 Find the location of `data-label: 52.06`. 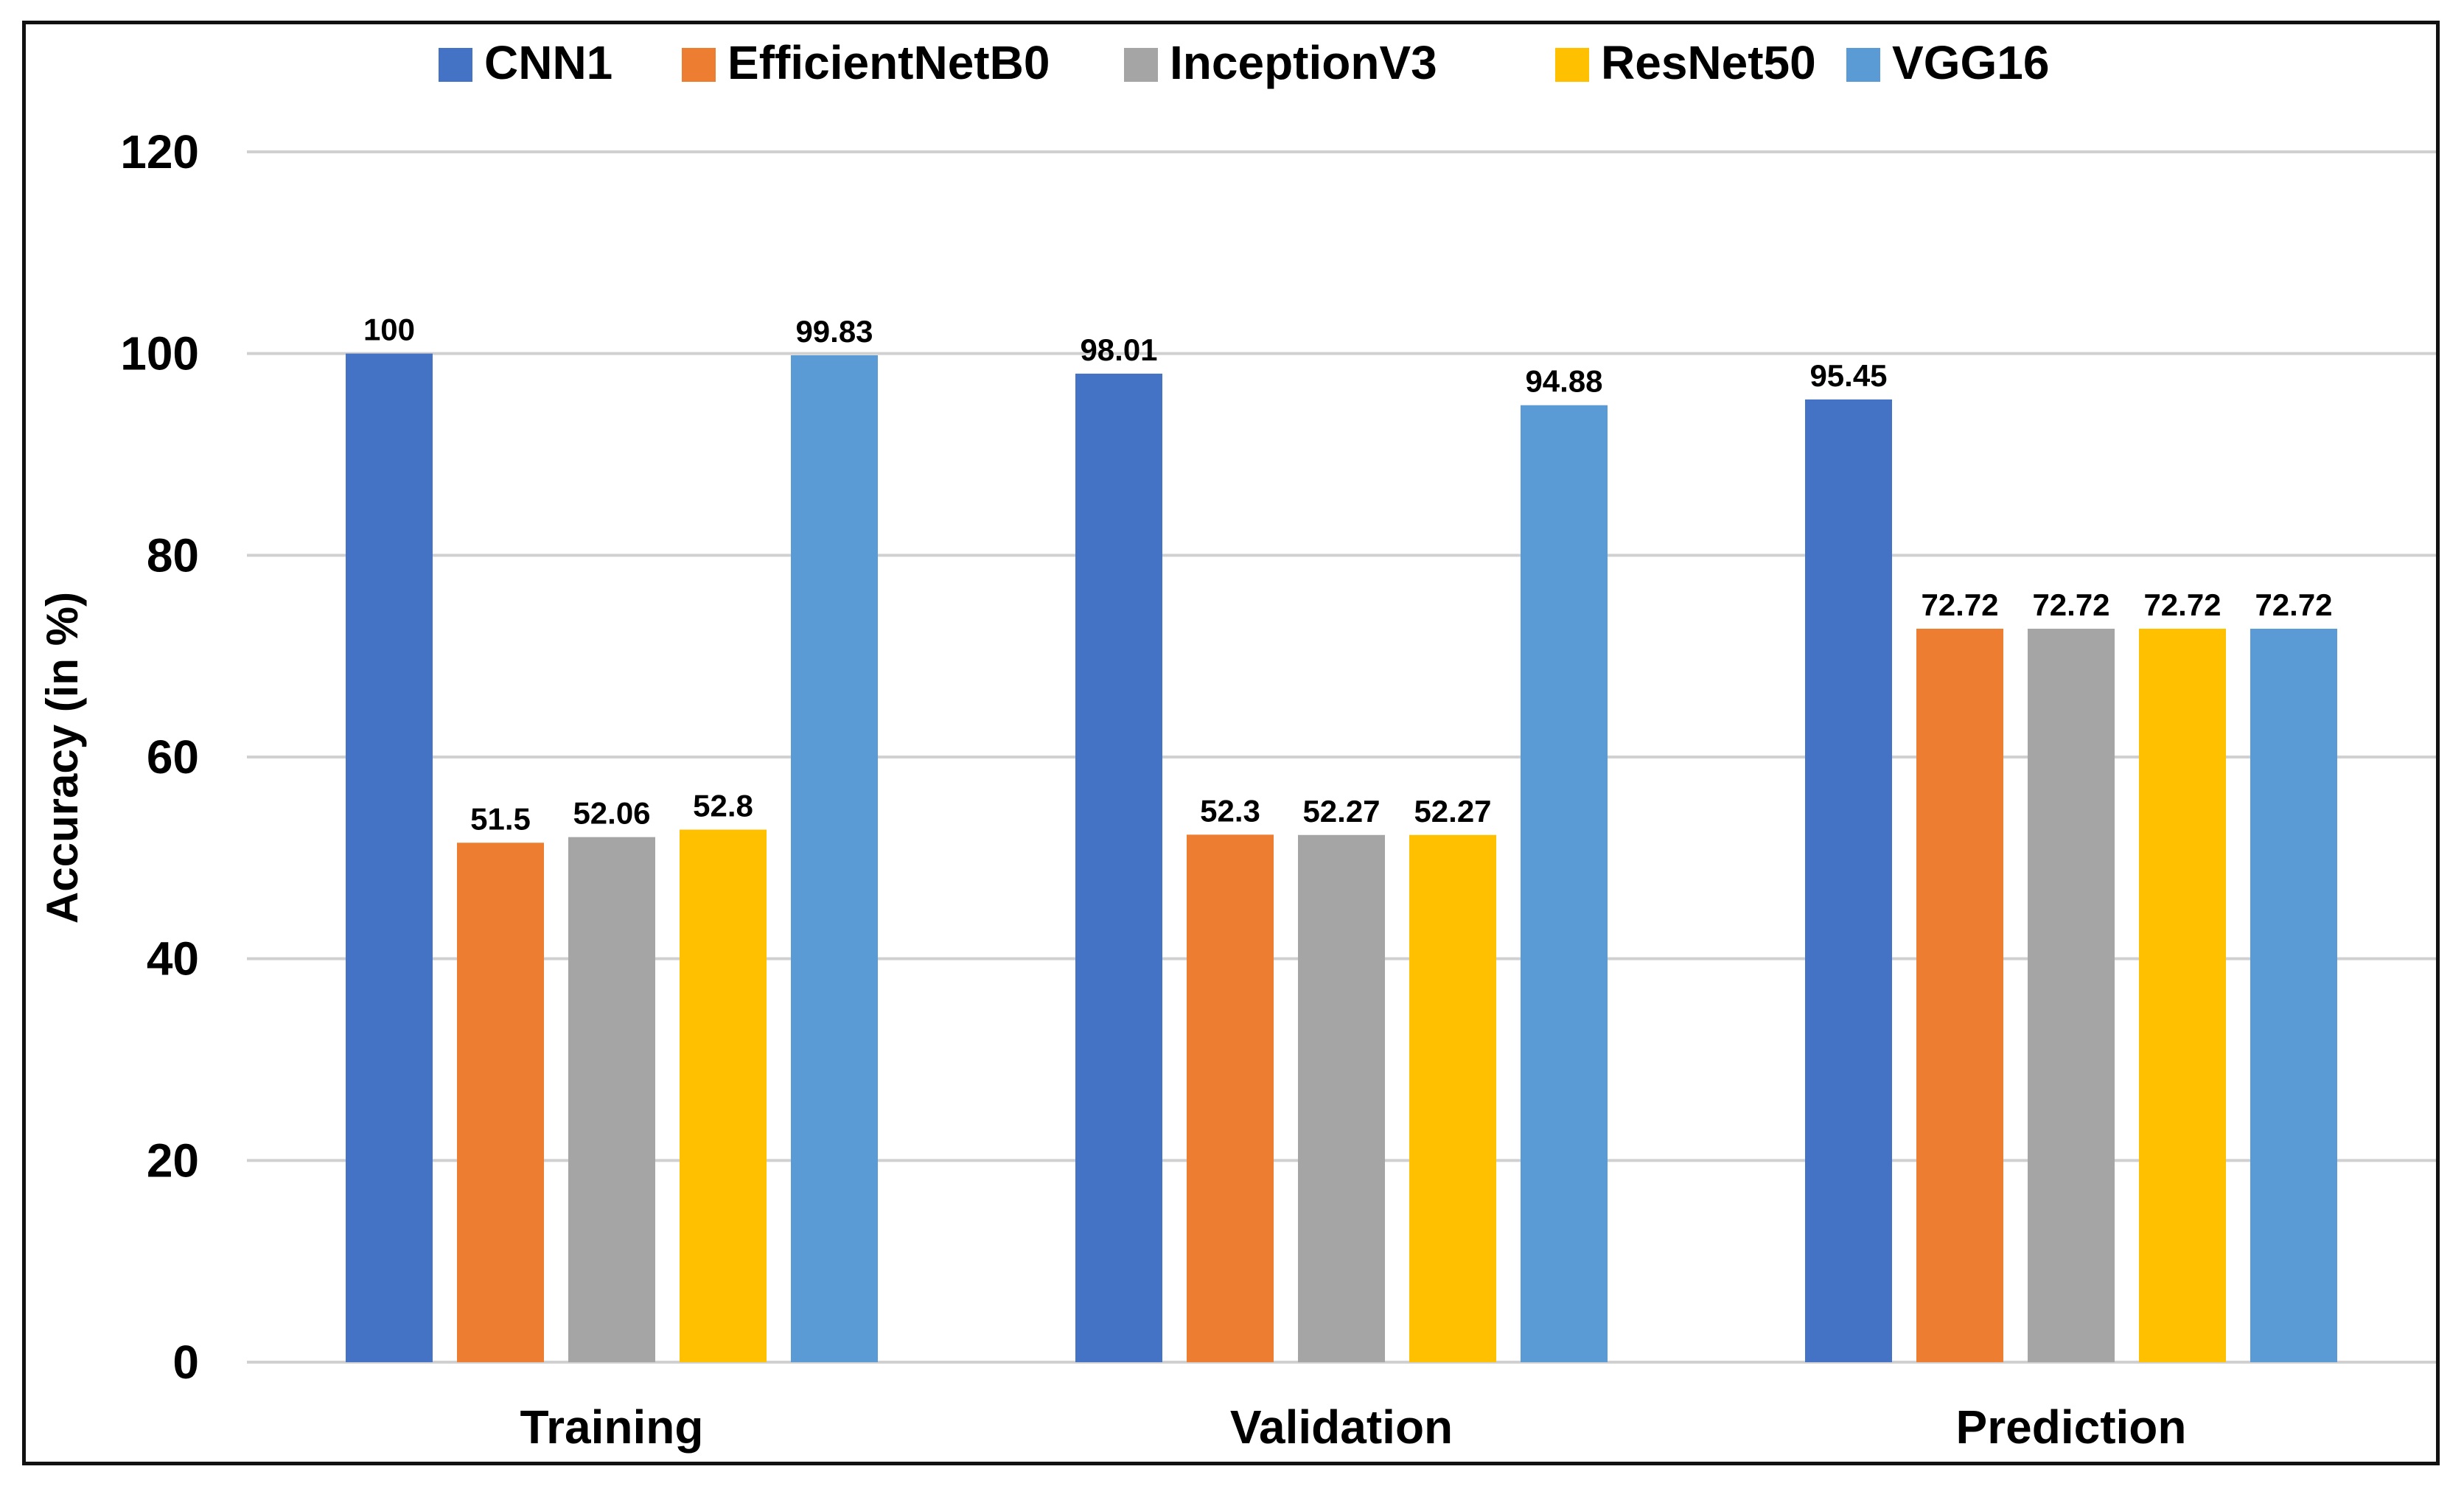

data-label: 52.06 is located at coordinates (611, 813).